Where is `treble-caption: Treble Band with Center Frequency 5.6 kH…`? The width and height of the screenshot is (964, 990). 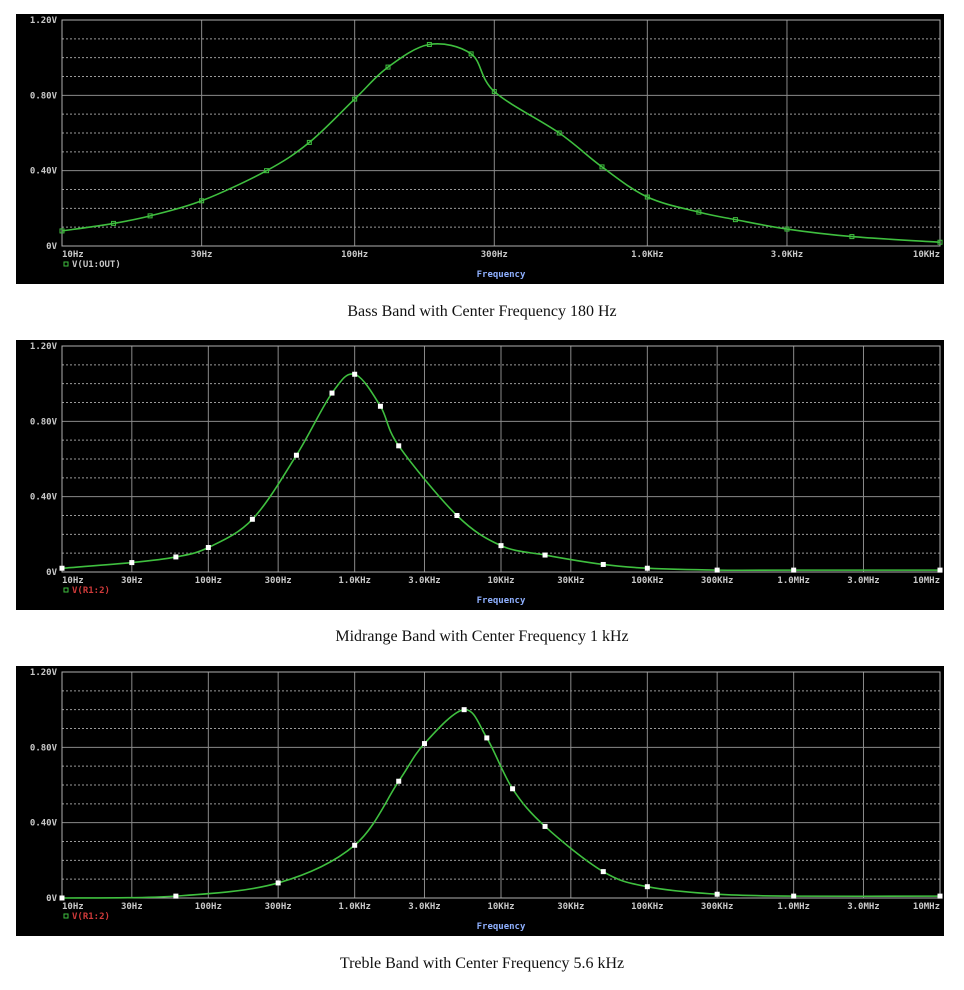
treble-caption: Treble Band with Center Frequency 5.6 kH… is located at coordinates (482, 963).